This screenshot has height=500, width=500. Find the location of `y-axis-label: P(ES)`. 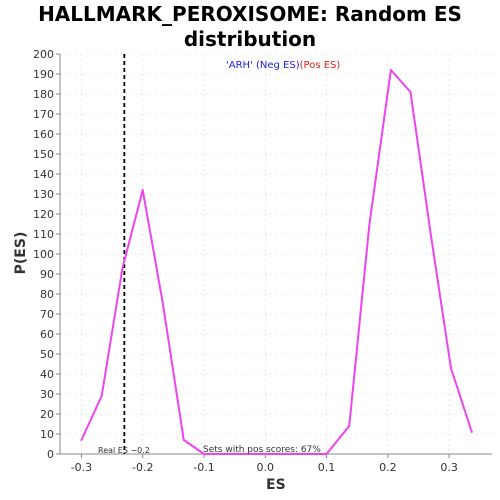

y-axis-label: P(ES) is located at coordinates (21, 253).